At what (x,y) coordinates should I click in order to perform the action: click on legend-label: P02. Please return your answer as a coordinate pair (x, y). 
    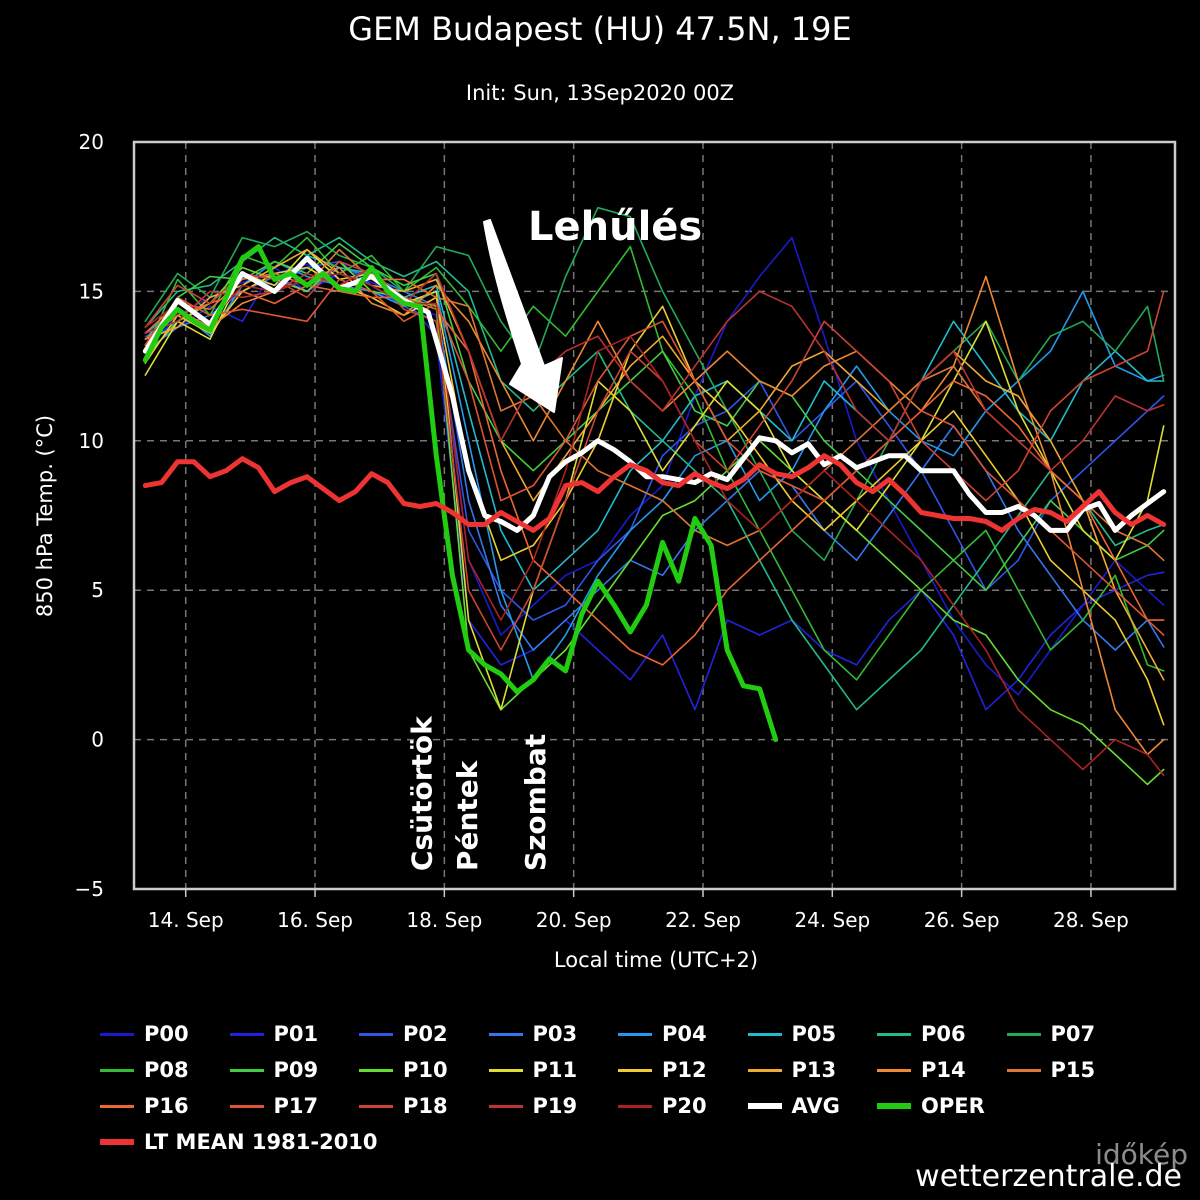
    Looking at the image, I should click on (425, 1034).